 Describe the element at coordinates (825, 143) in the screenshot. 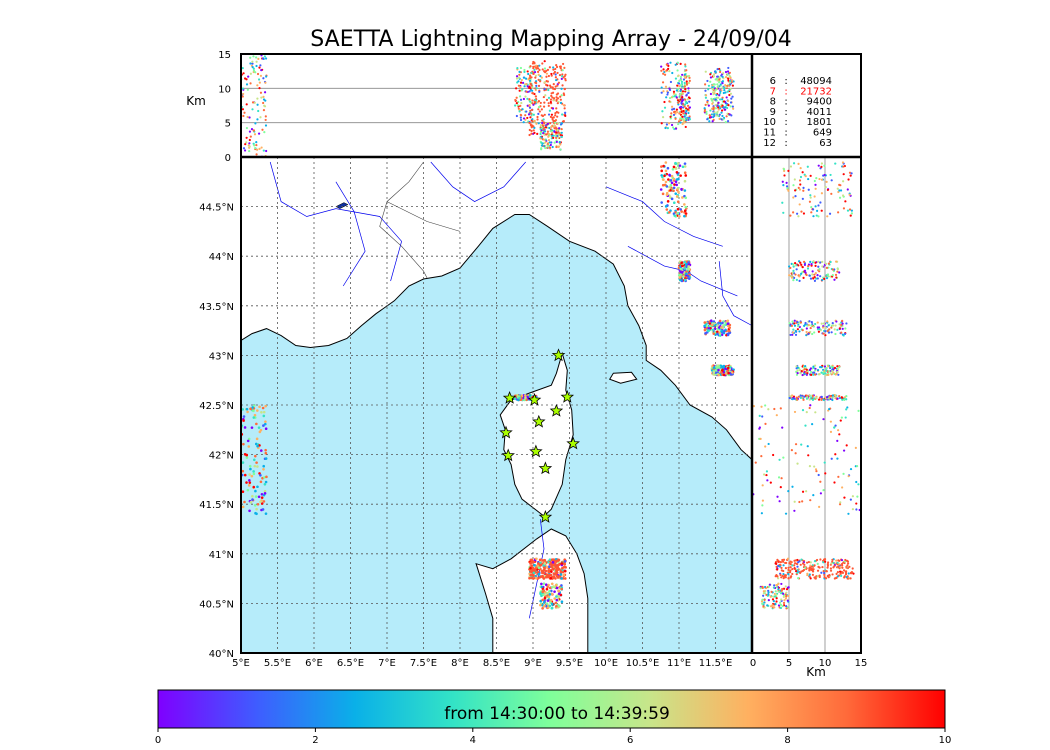

I see `count-value: 63` at that location.